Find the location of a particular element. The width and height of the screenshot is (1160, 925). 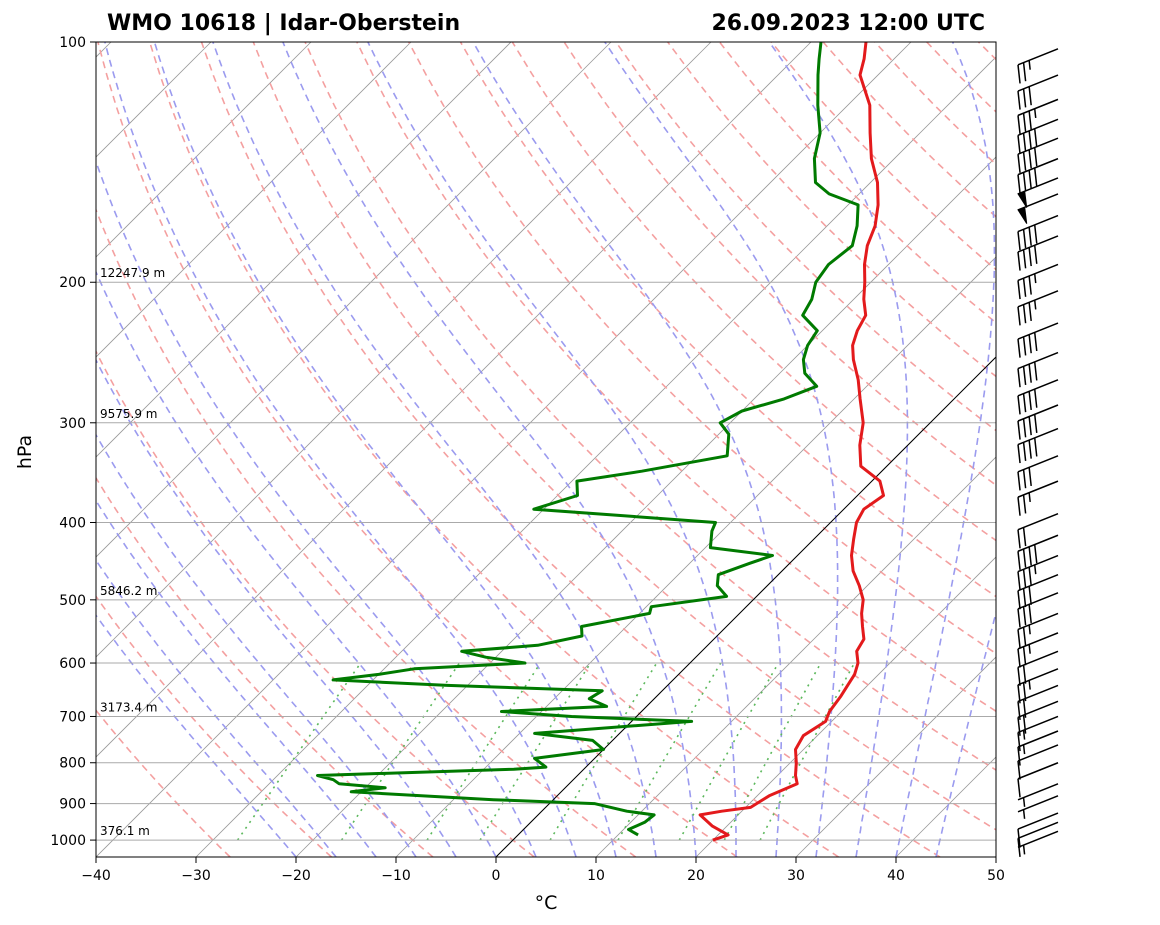

height-labels: 376.1 m 3173.4 m 5846.2 m 9575.9 m 12247.9 m is located at coordinates (132, 552).